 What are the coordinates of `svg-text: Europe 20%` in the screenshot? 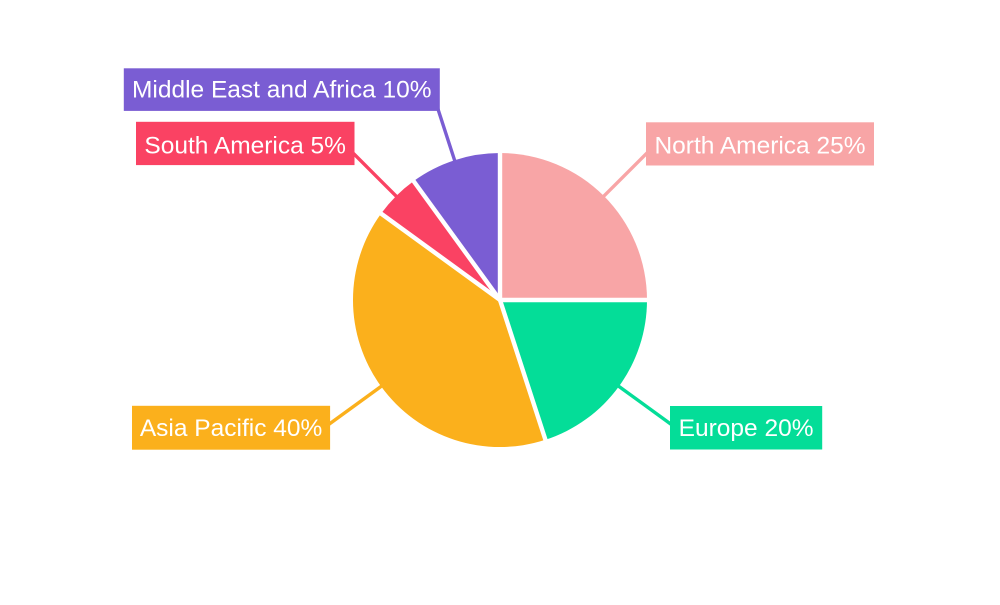 It's located at (746, 428).